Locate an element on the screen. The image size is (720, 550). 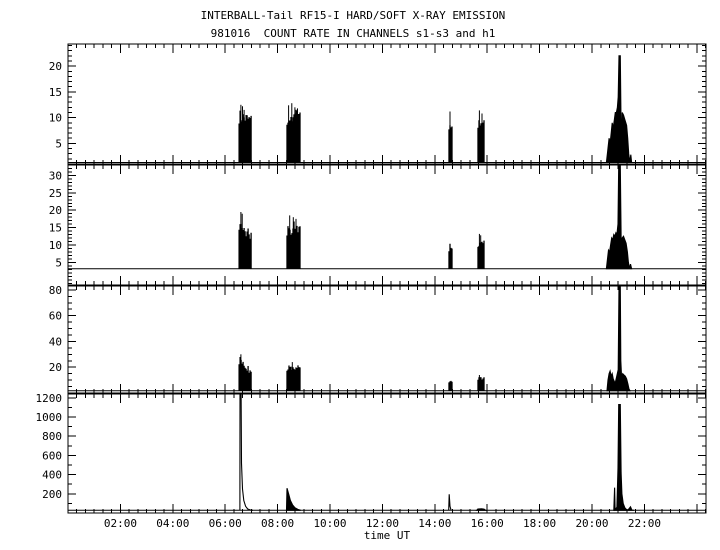
y-tick-label: 200 is located at coordinates (52, 494).